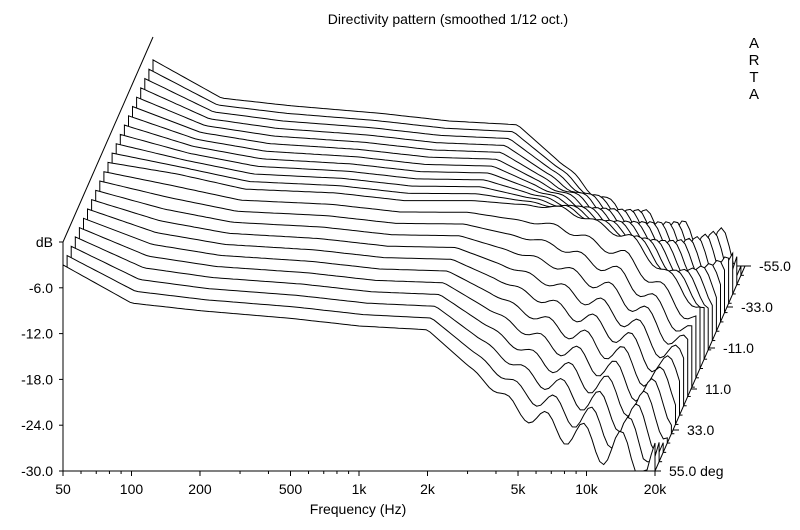  Describe the element at coordinates (587, 489) in the screenshot. I see `x-tick-label: 10k` at that location.